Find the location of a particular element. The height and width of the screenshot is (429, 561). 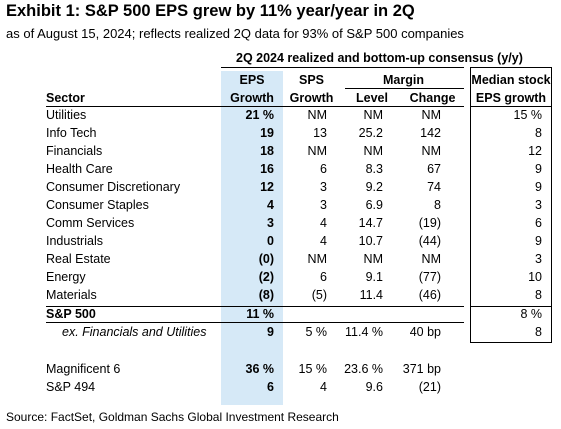

sps-header-bottom: Growth is located at coordinates (311, 98).